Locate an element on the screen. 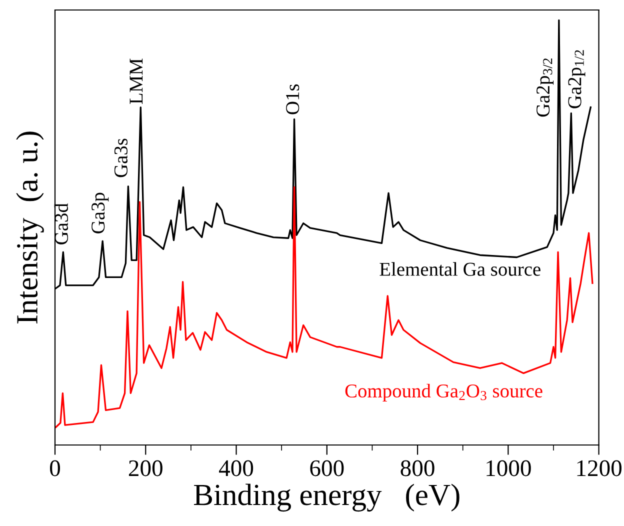 This screenshot has width=624, height=526. x-tick-label: 0 is located at coordinates (55, 468).